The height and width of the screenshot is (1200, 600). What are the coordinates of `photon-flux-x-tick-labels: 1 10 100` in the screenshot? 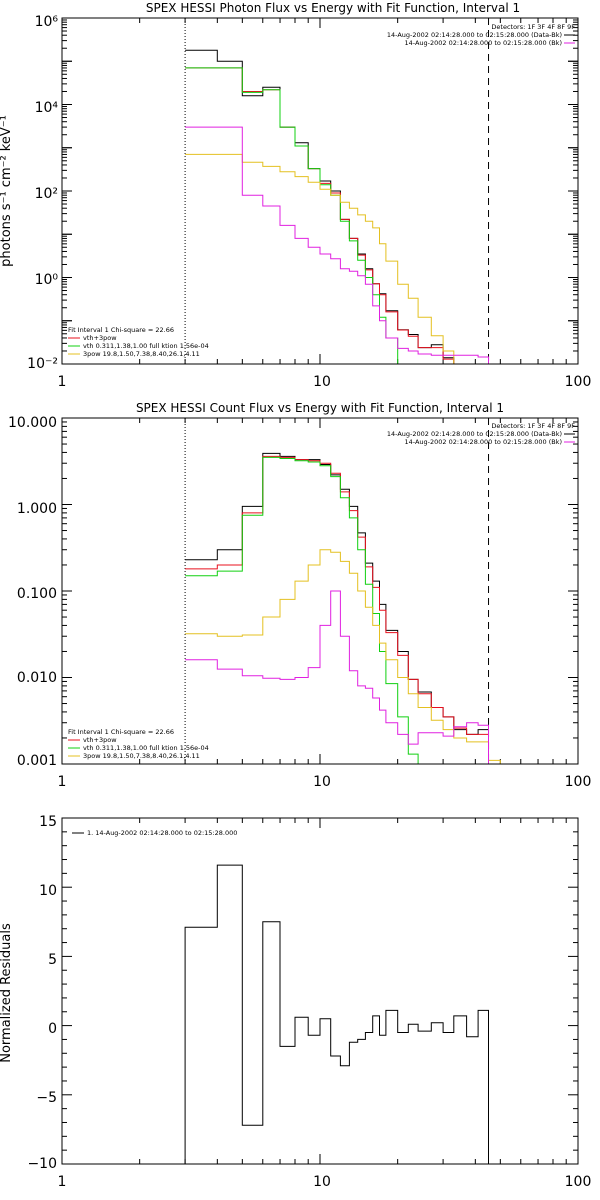 It's located at (325, 382).